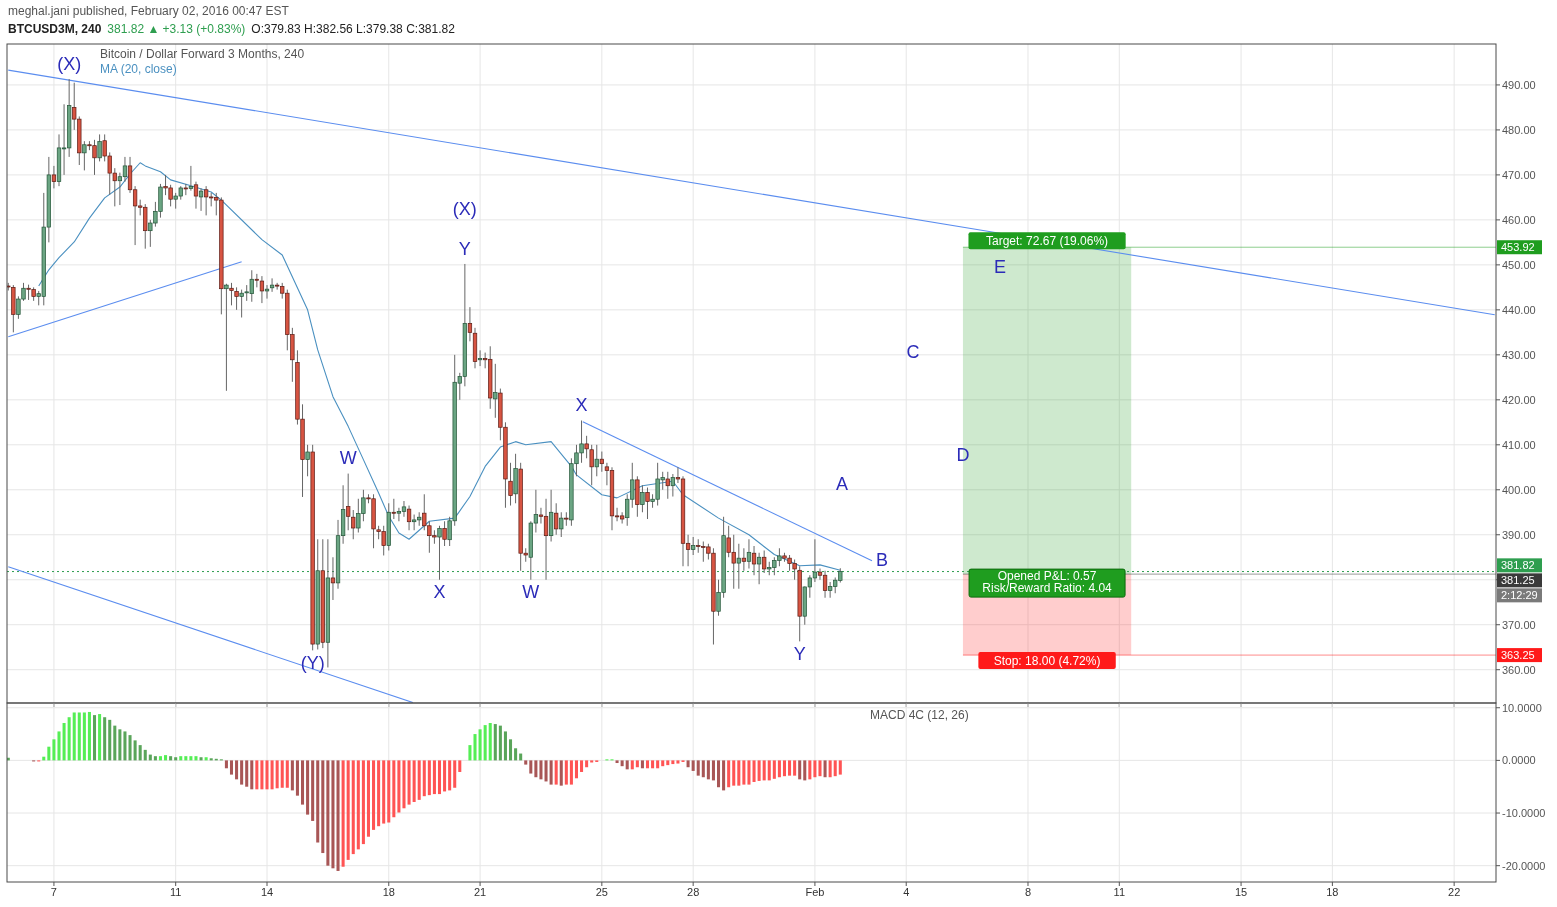 The width and height of the screenshot is (1557, 907). Describe the element at coordinates (1047, 661) in the screenshot. I see `band-label: Stop: 18.00 (4.72%)` at that location.